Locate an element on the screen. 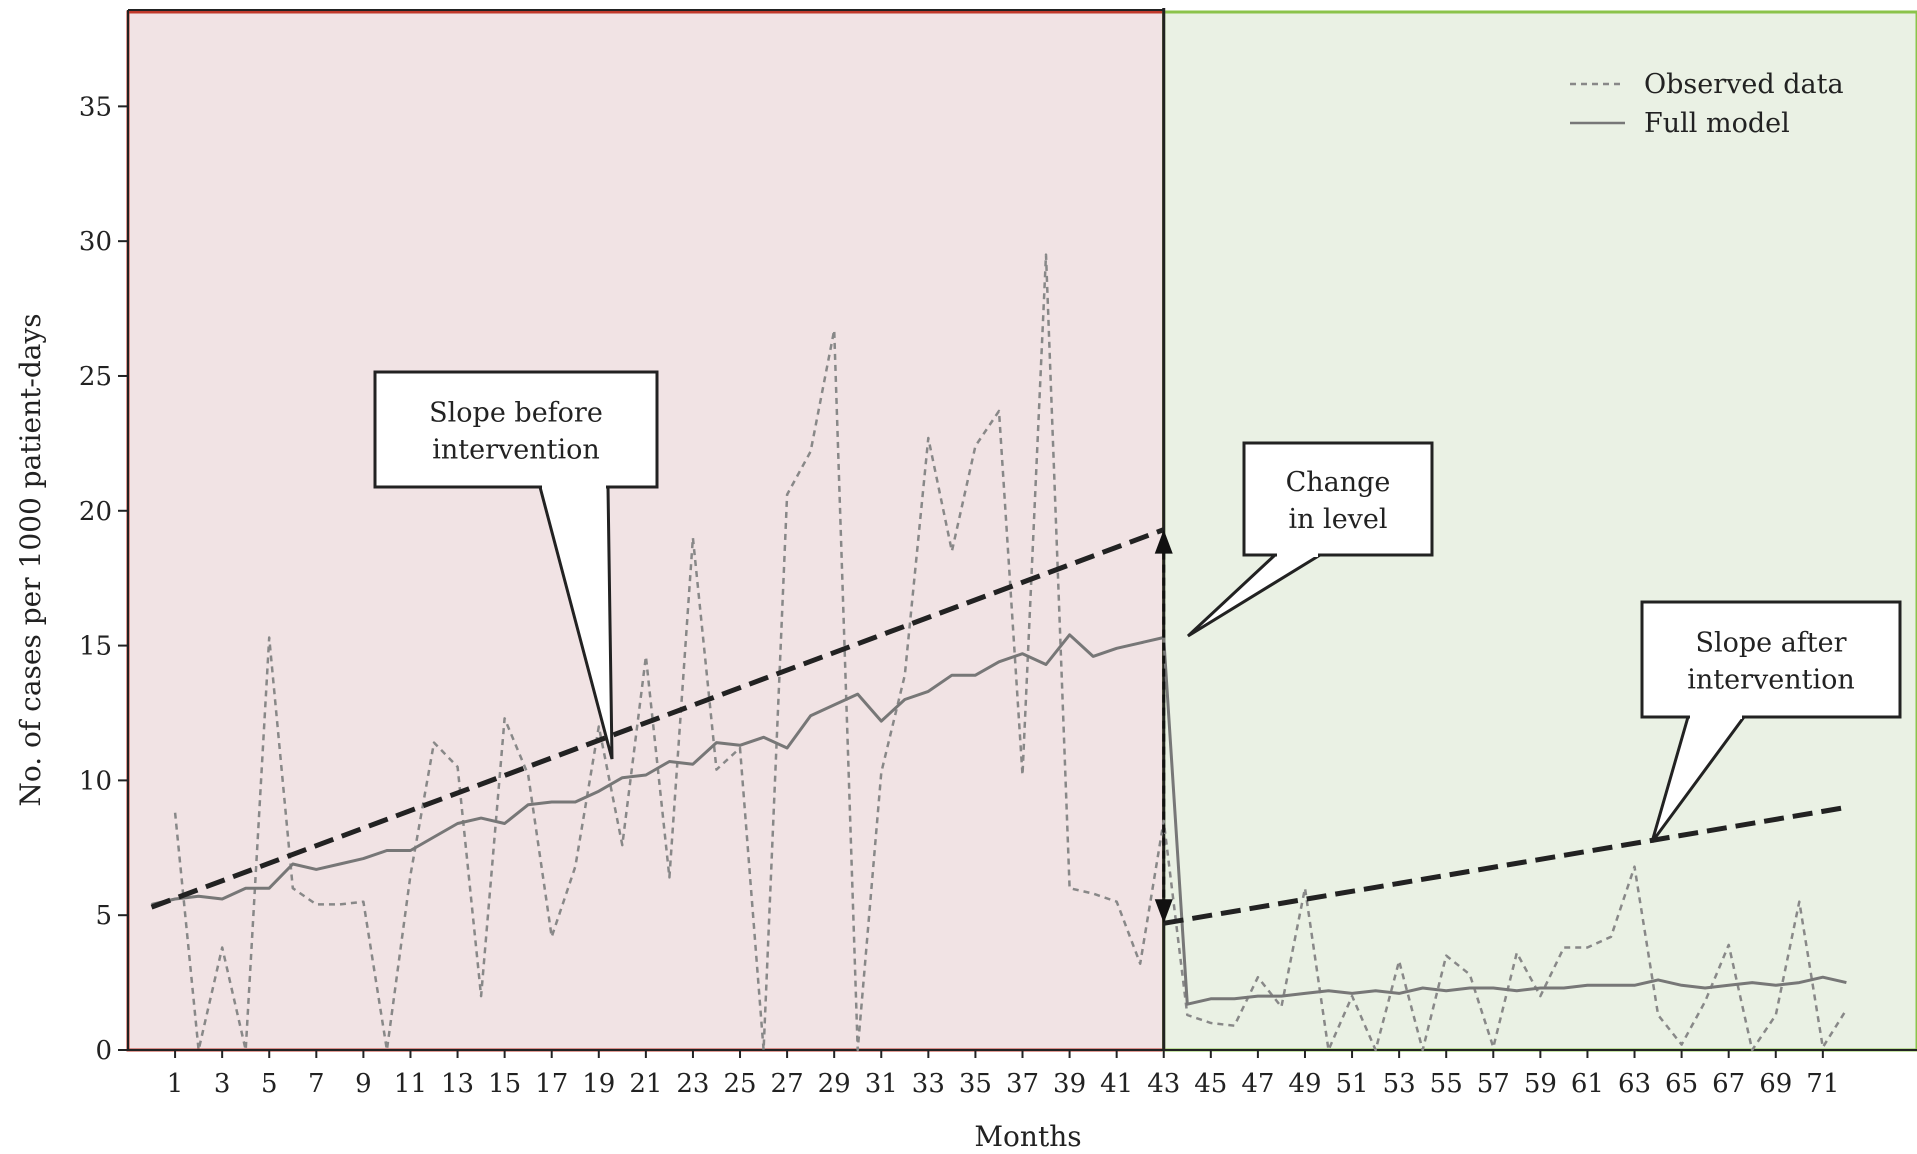  callout-change-in-level: Change in level is located at coordinates (1310, 539).